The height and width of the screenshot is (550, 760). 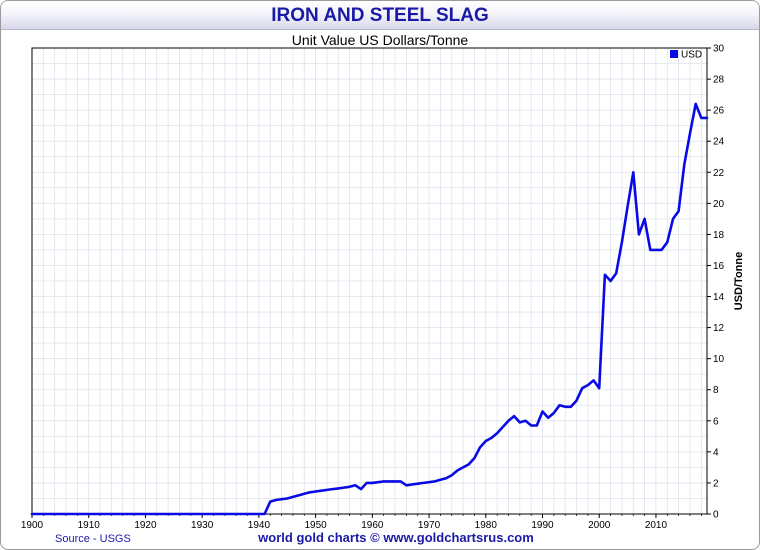 I want to click on y-axis-label: USD/Tonne, so click(x=739, y=281).